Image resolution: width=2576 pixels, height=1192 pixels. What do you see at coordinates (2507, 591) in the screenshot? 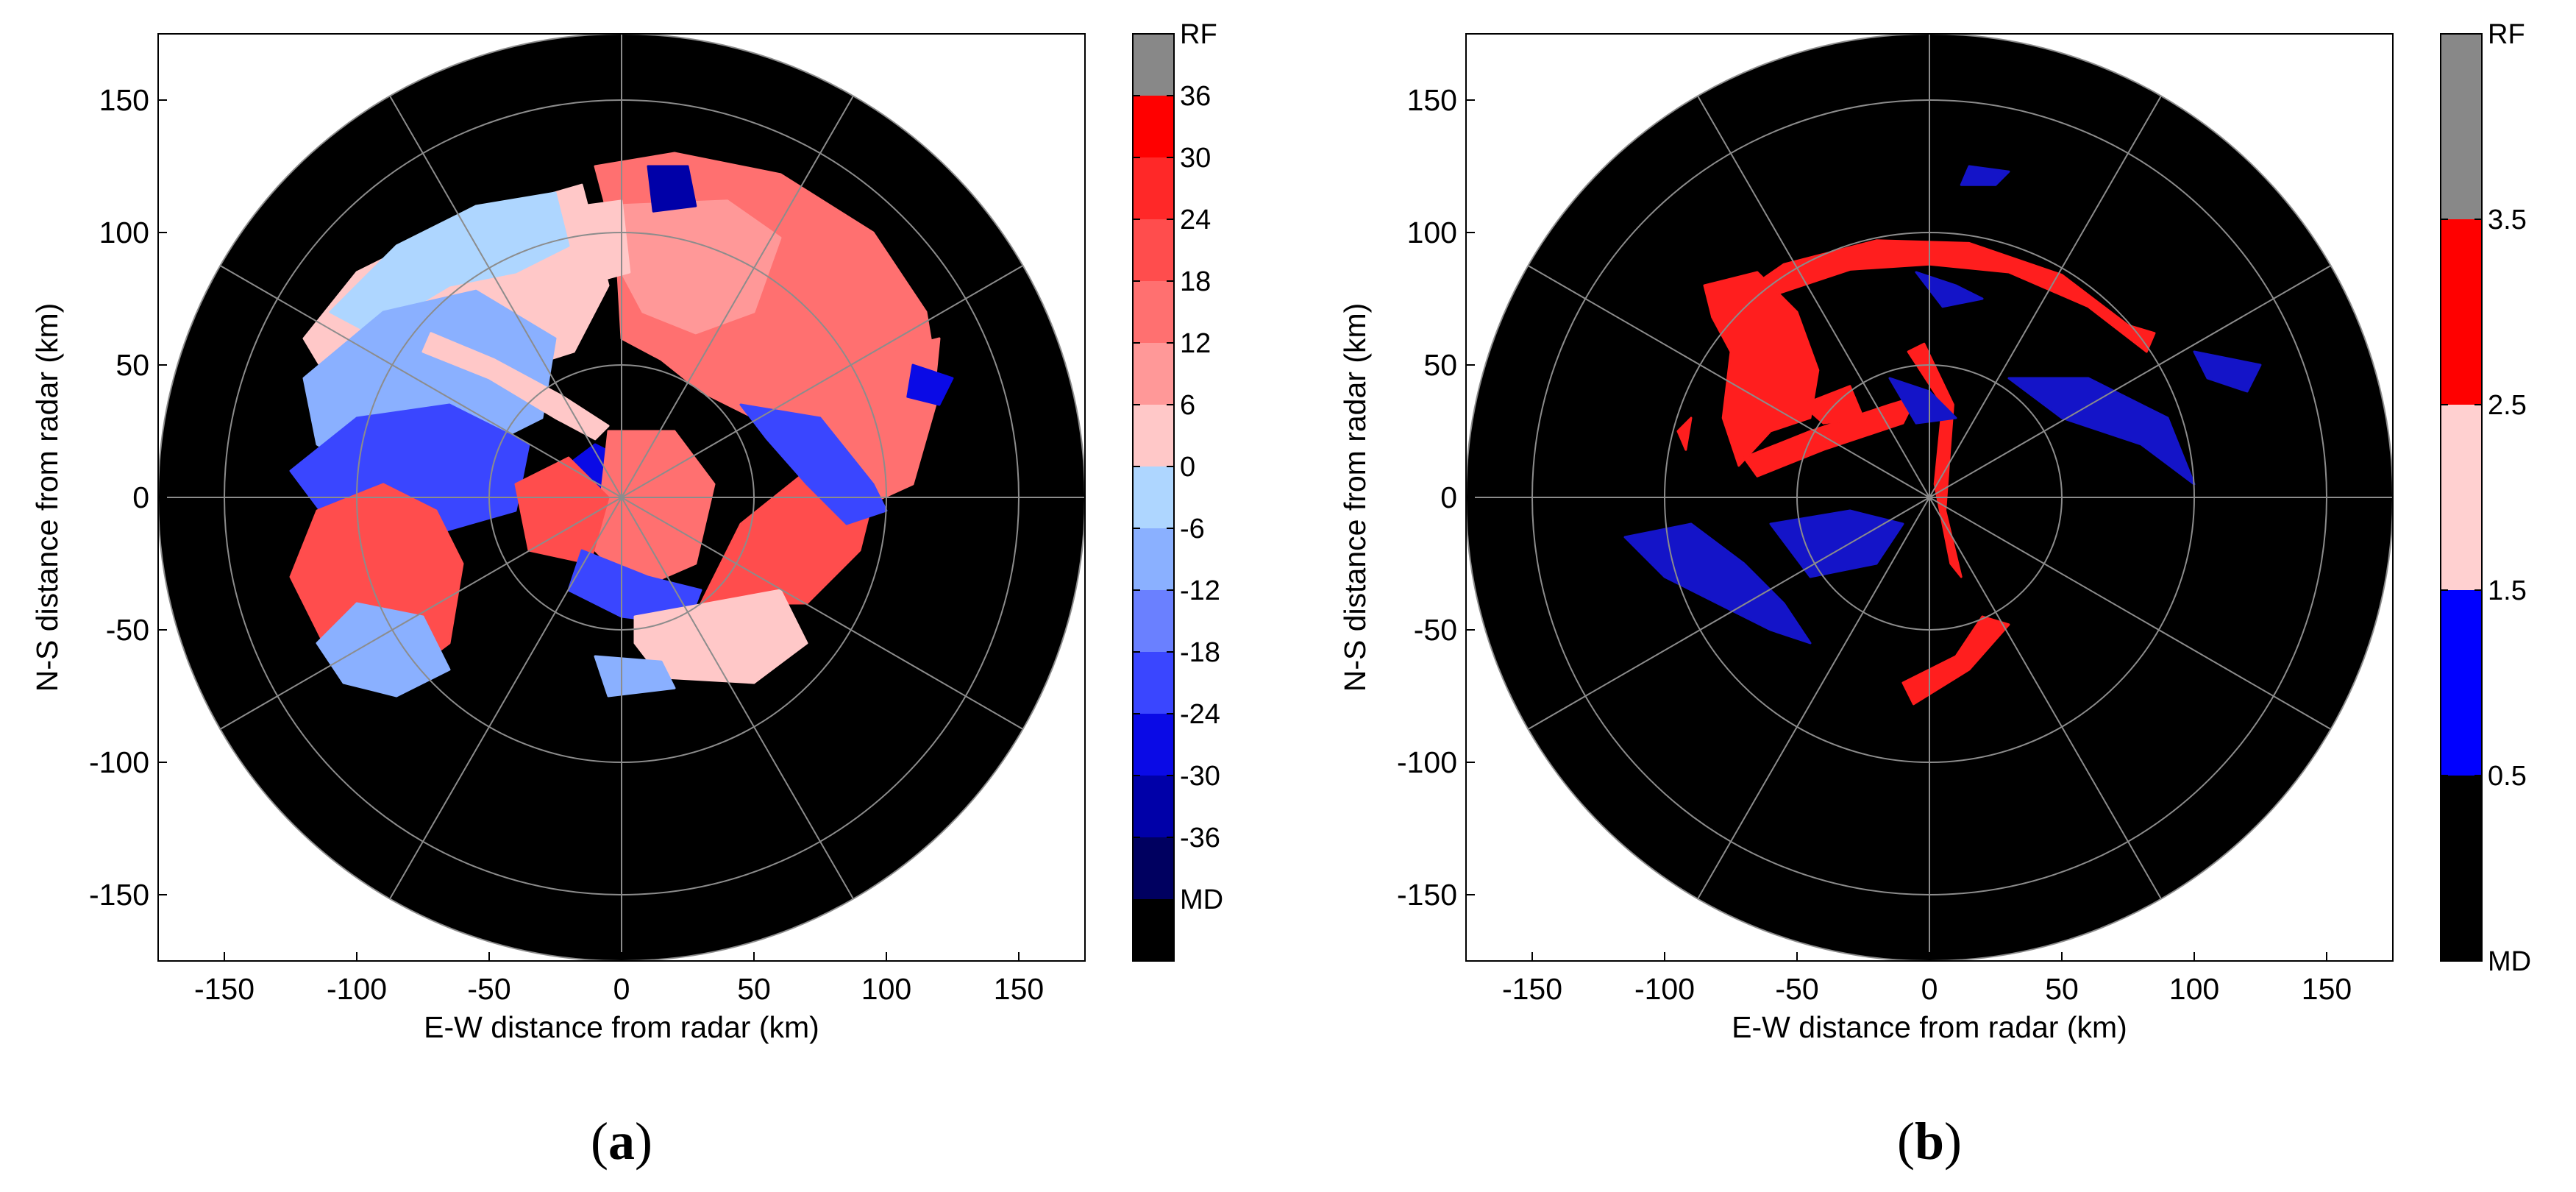
I see `colorbar-label: 1.5` at bounding box center [2507, 591].